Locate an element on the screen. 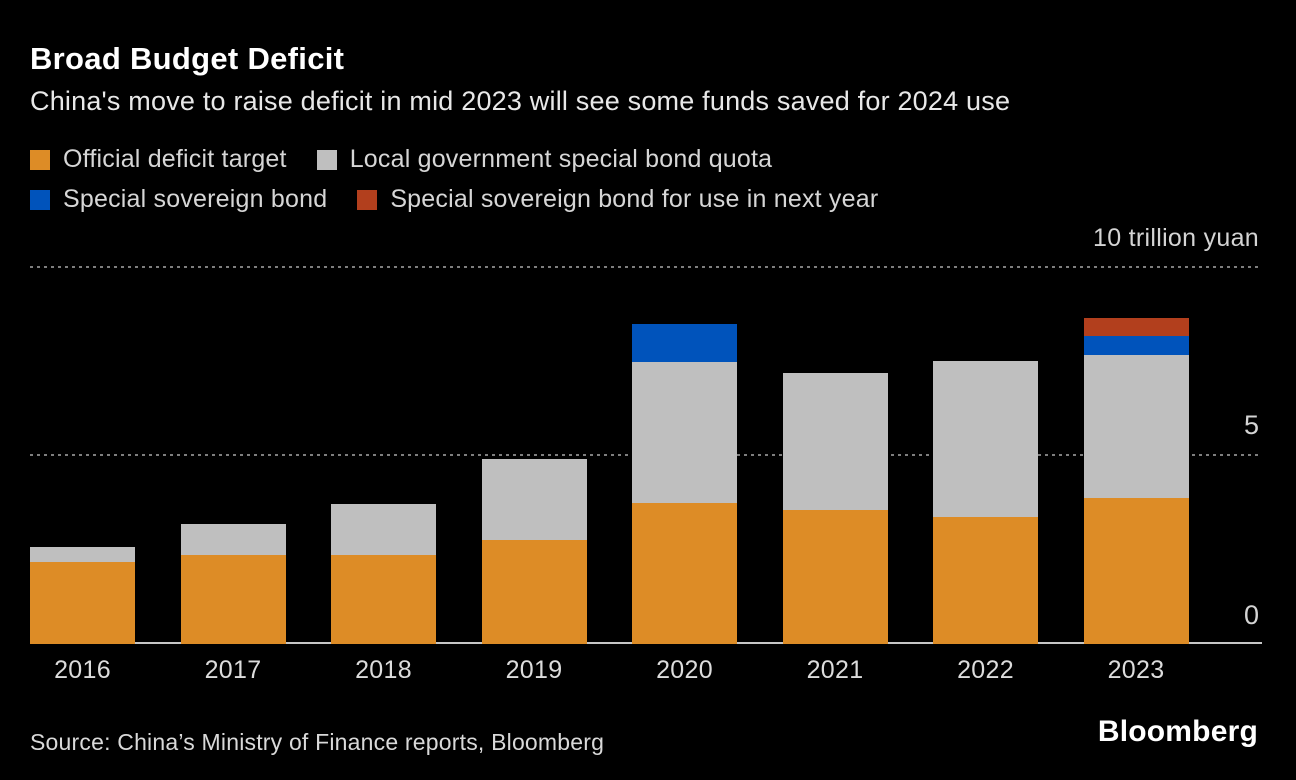 The width and height of the screenshot is (1296, 780). red-swatch-icon is located at coordinates (367, 199).